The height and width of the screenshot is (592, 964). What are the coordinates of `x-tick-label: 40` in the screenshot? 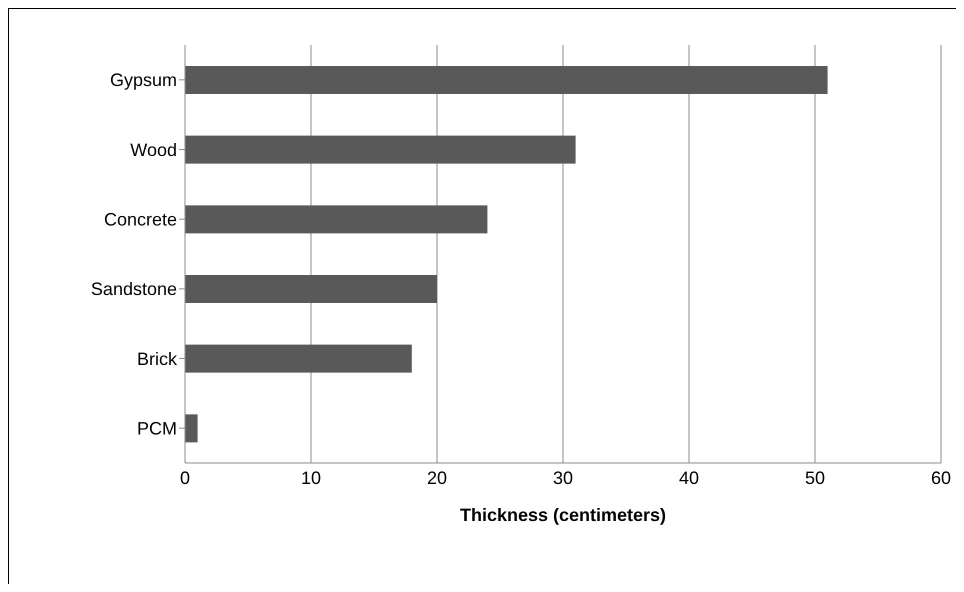 It's located at (689, 478).